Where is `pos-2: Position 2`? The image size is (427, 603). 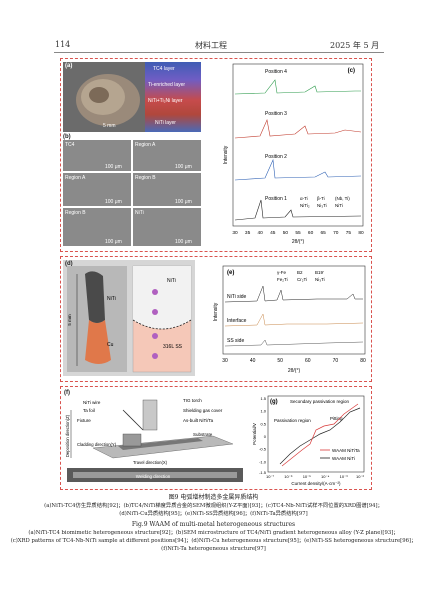
pos-2: Position 2 is located at coordinates (276, 157).